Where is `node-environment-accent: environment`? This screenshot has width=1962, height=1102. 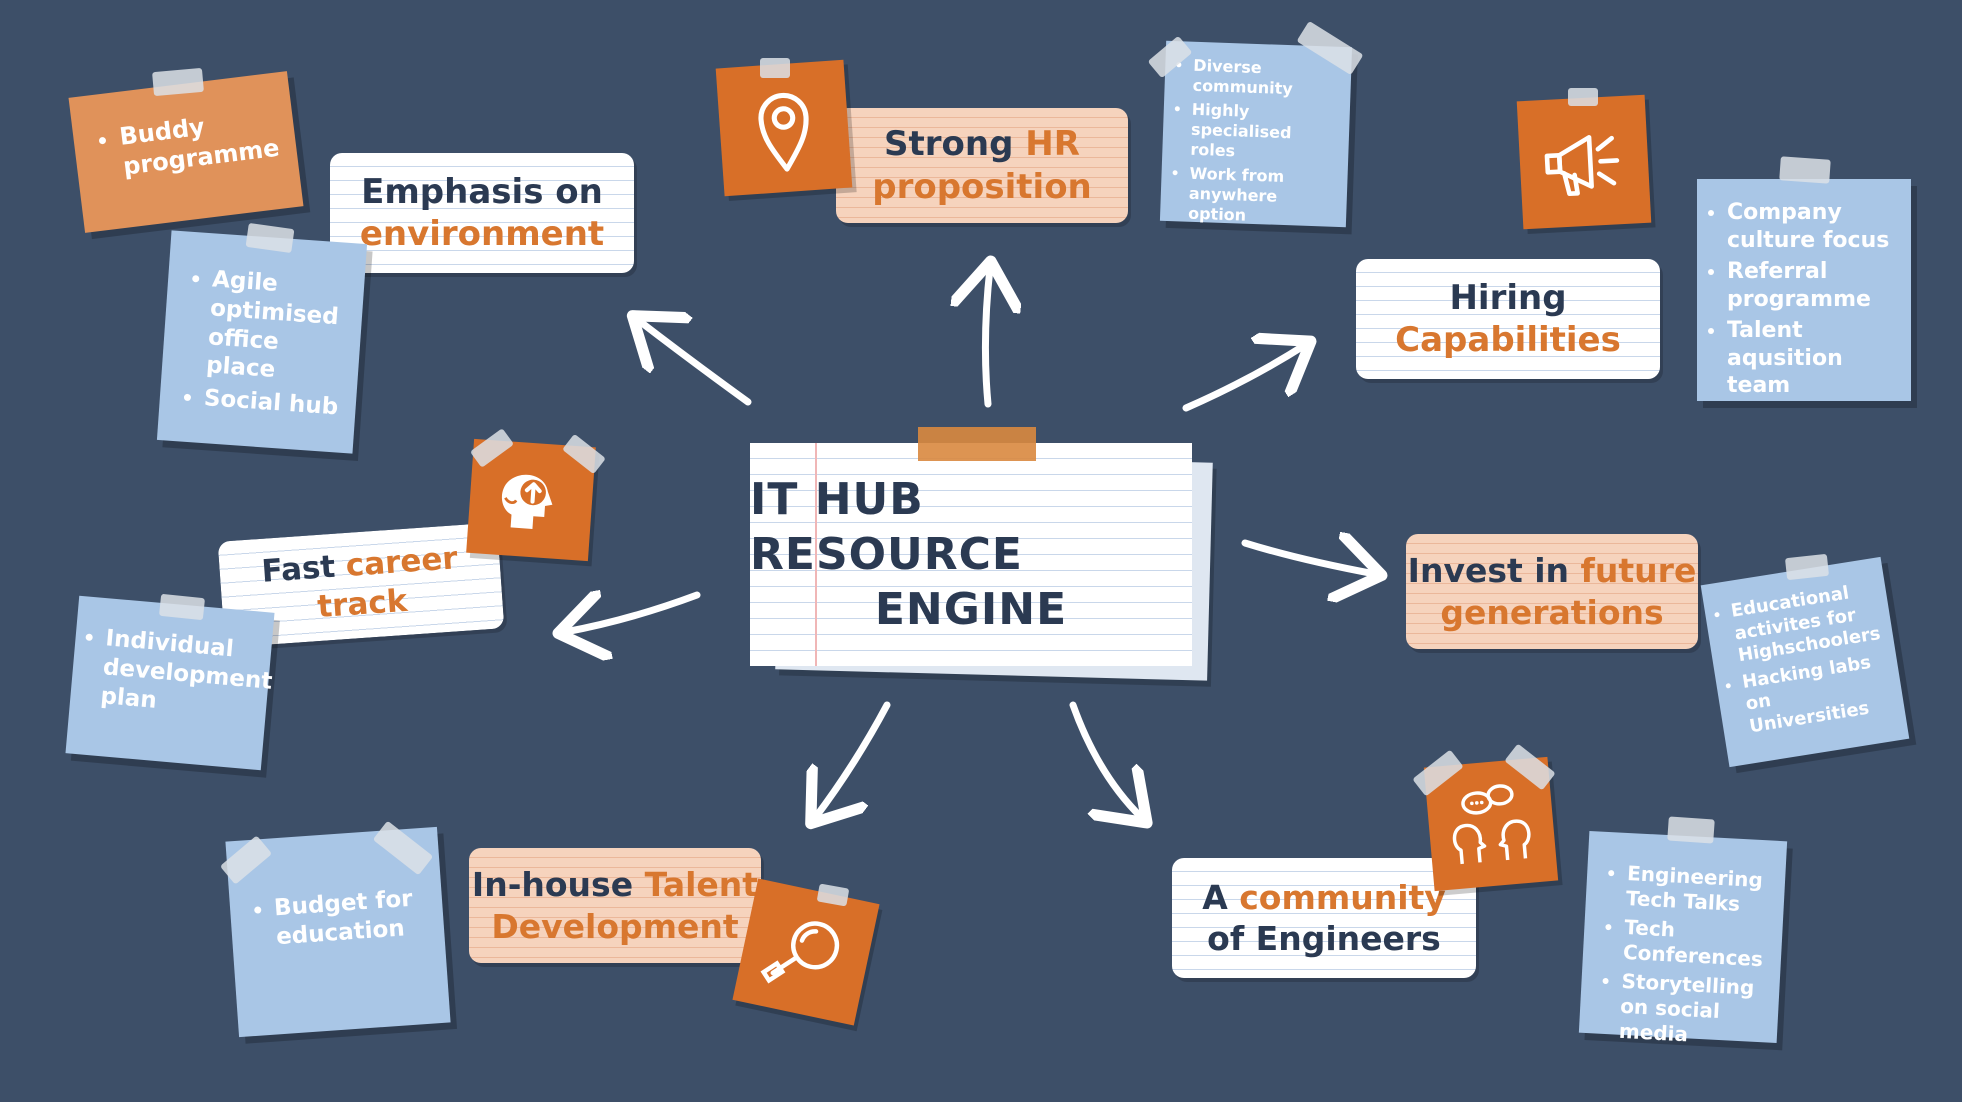 node-environment-accent: environment is located at coordinates (482, 234).